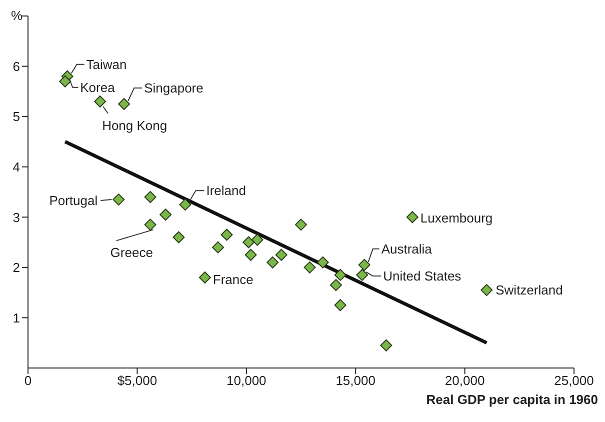 This screenshot has width=605, height=422. Describe the element at coordinates (246, 380) in the screenshot. I see `x-tick-label: 10,000` at that location.